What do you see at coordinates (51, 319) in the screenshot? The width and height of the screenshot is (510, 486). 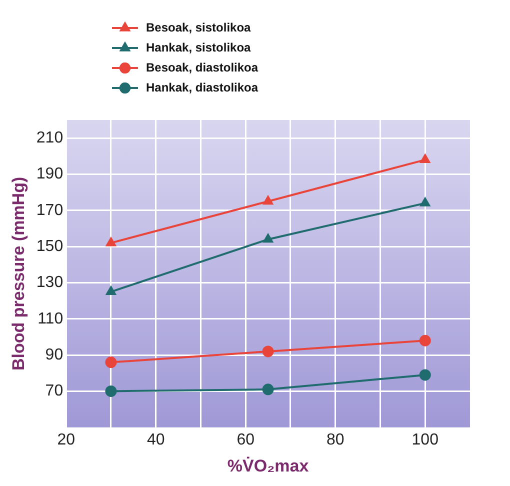 I see `y-tick-label: 110` at bounding box center [51, 319].